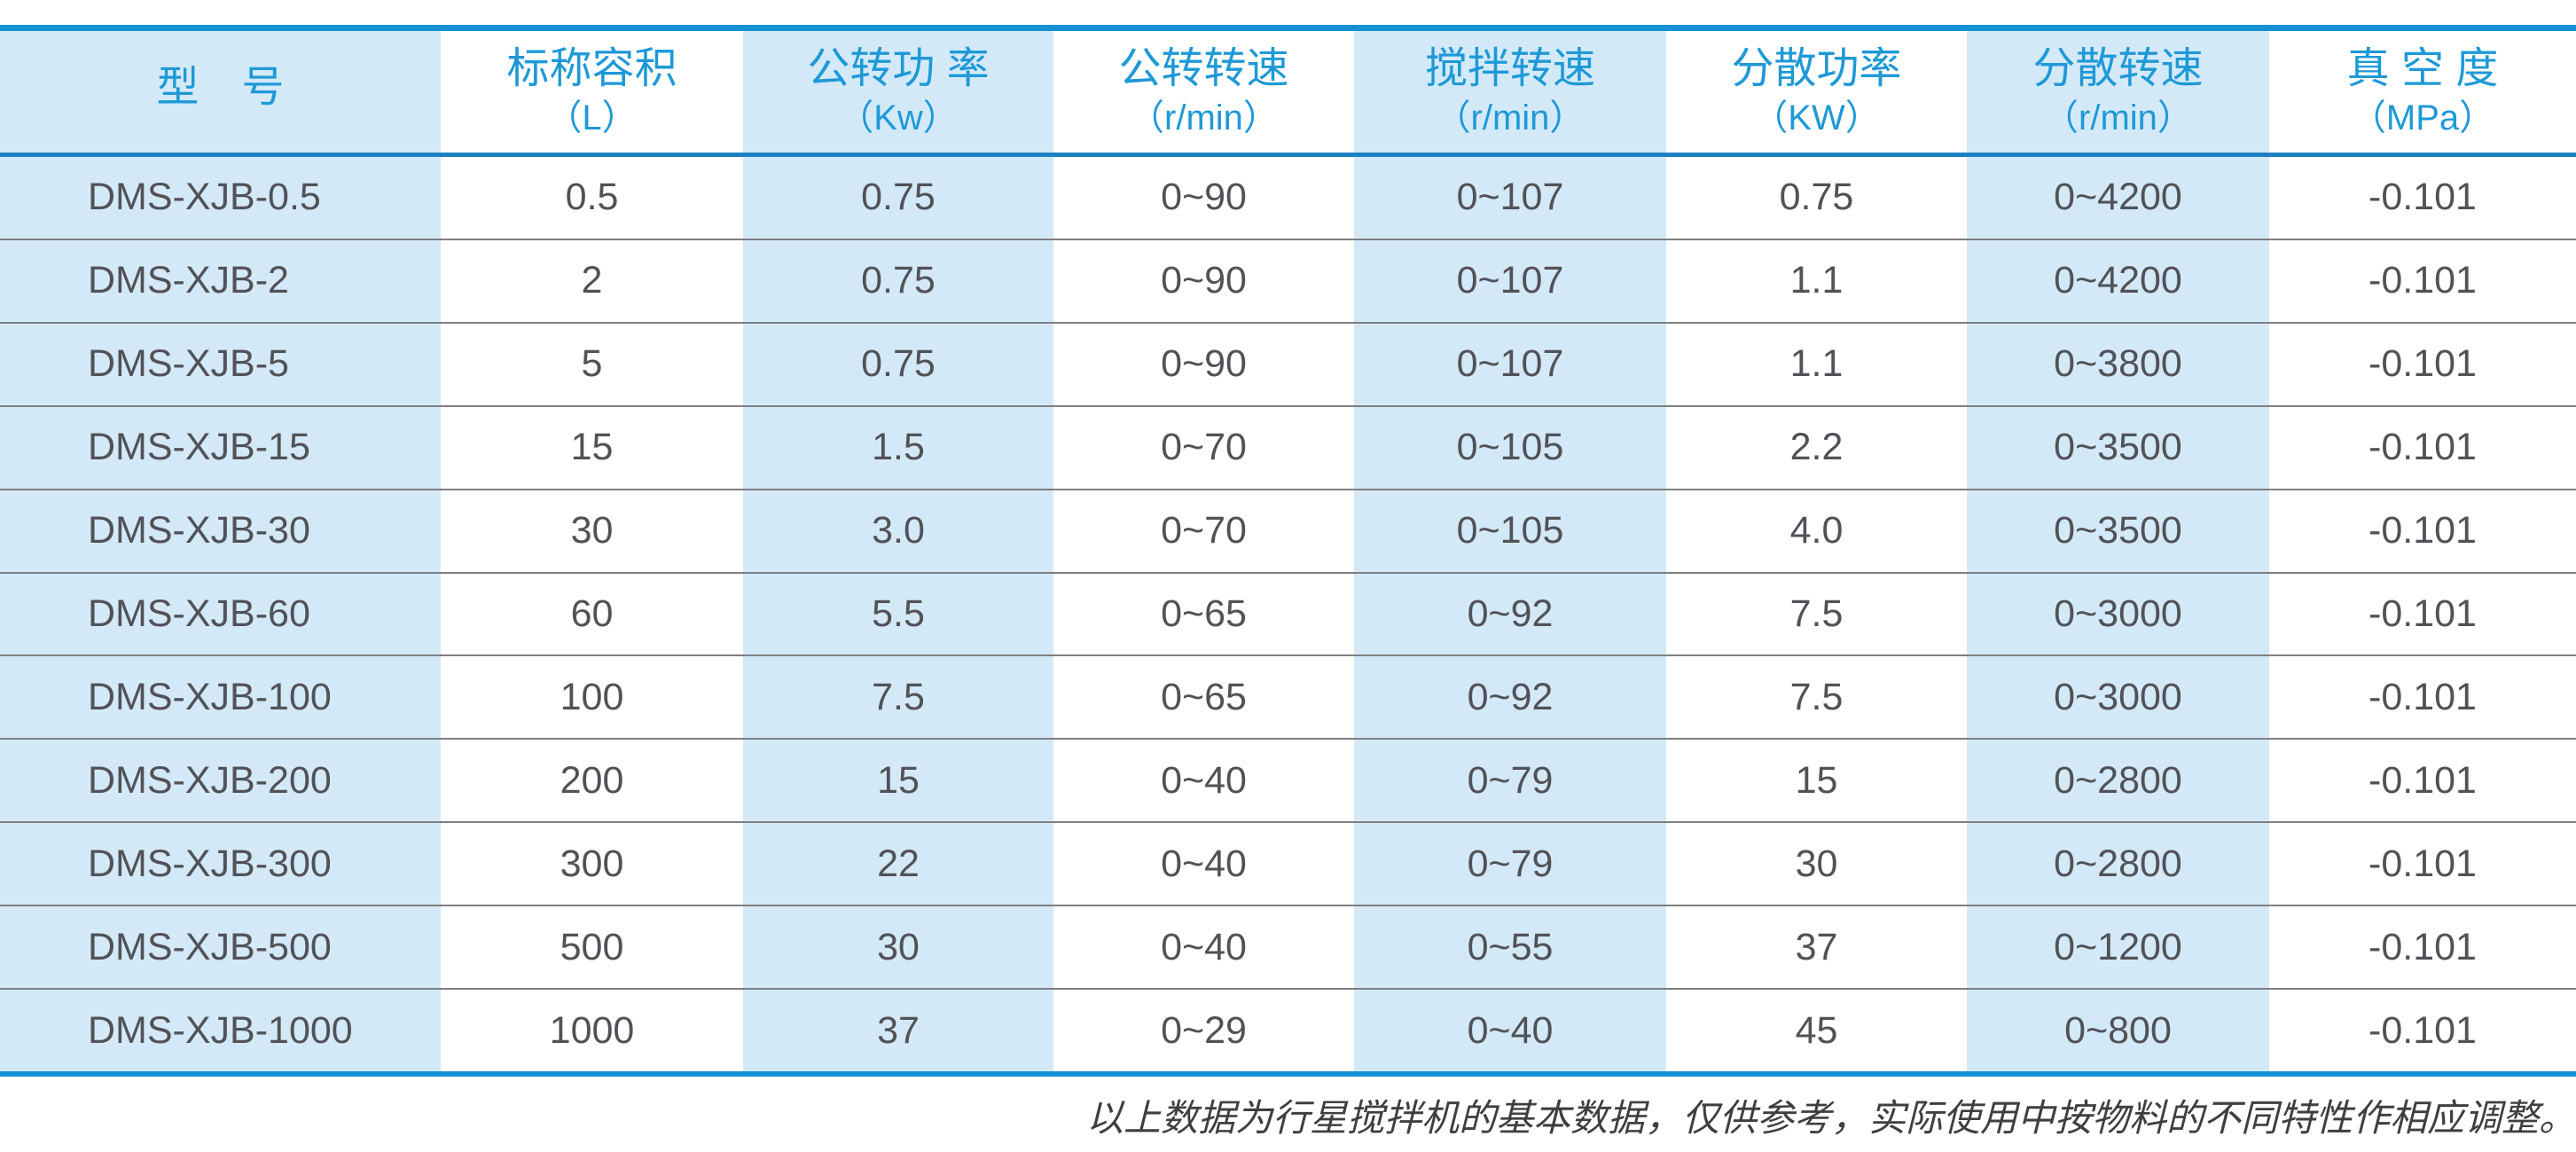 This screenshot has width=2576, height=1152. I want to click on header-stirring-speed: 搅拌转速 （r/min）, so click(1510, 92).